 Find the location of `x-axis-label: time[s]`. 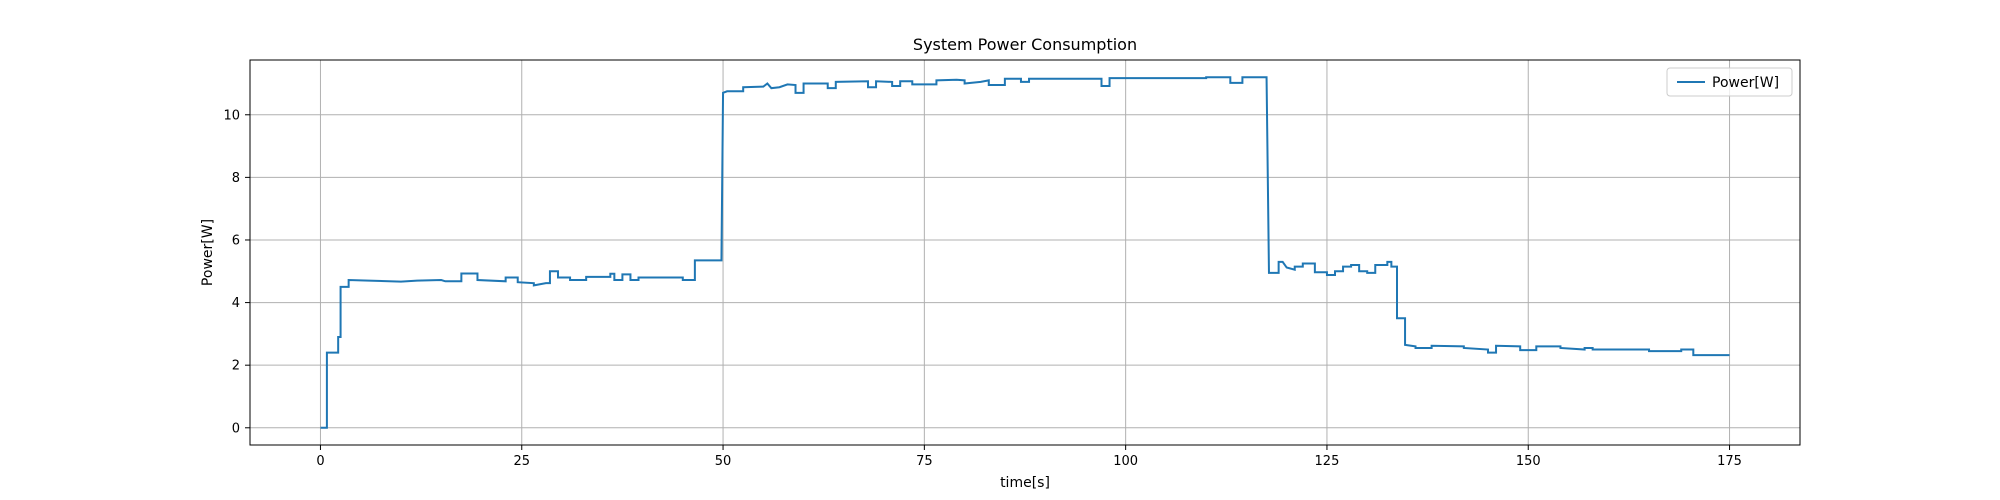

x-axis-label: time[s] is located at coordinates (1025, 483).